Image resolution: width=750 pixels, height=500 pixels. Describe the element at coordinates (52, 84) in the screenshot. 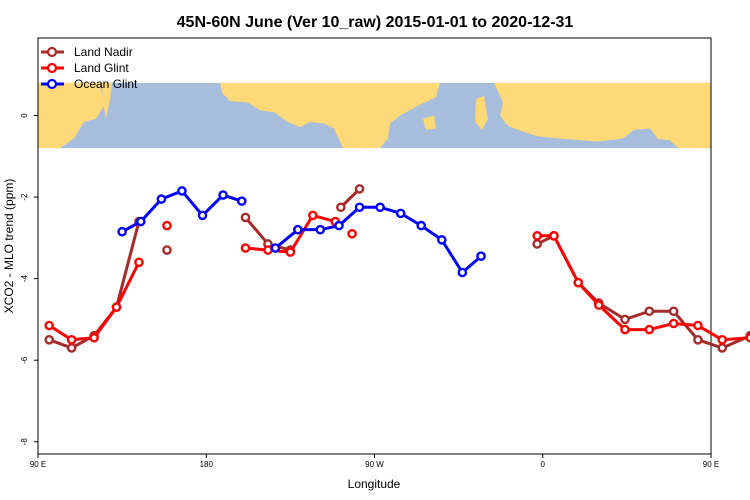

I see `legend-marker-ocean-glint` at that location.